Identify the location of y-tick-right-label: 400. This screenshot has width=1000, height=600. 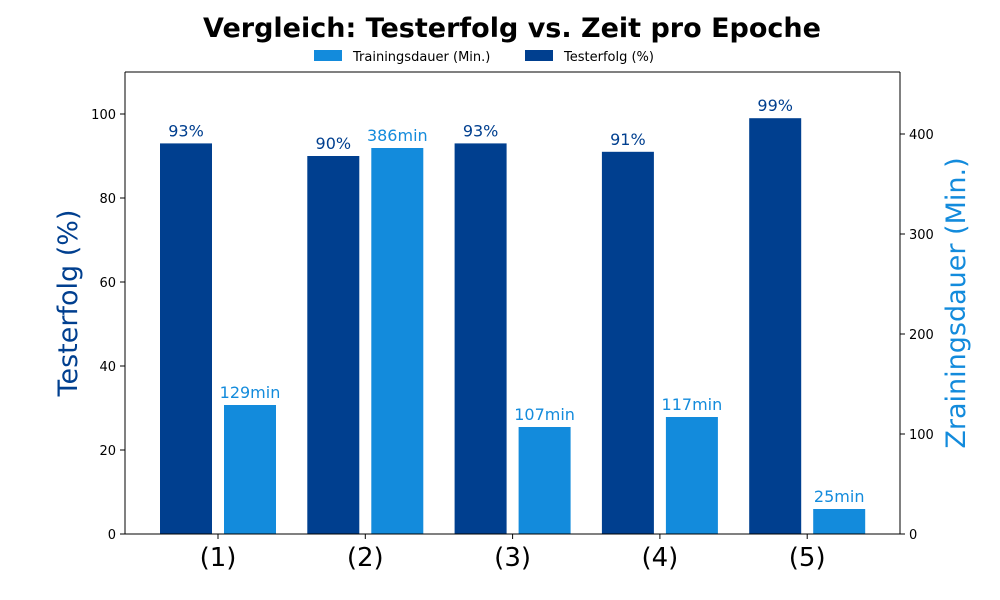
(921, 135).